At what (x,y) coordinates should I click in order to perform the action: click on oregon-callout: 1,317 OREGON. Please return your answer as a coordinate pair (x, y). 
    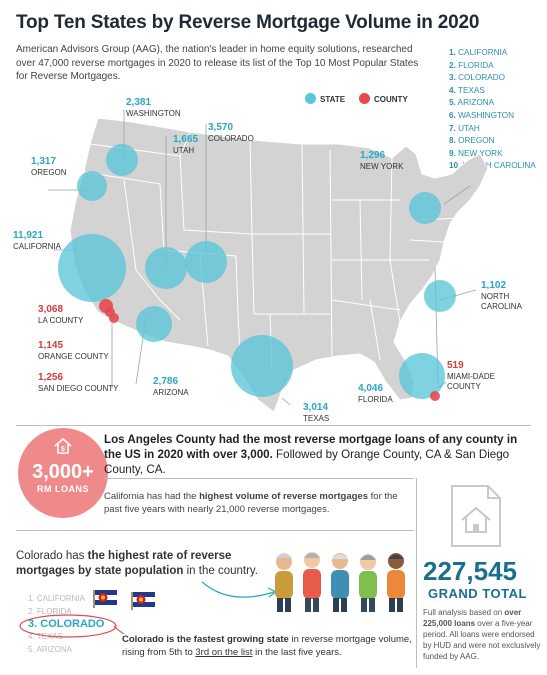
    Looking at the image, I should click on (49, 166).